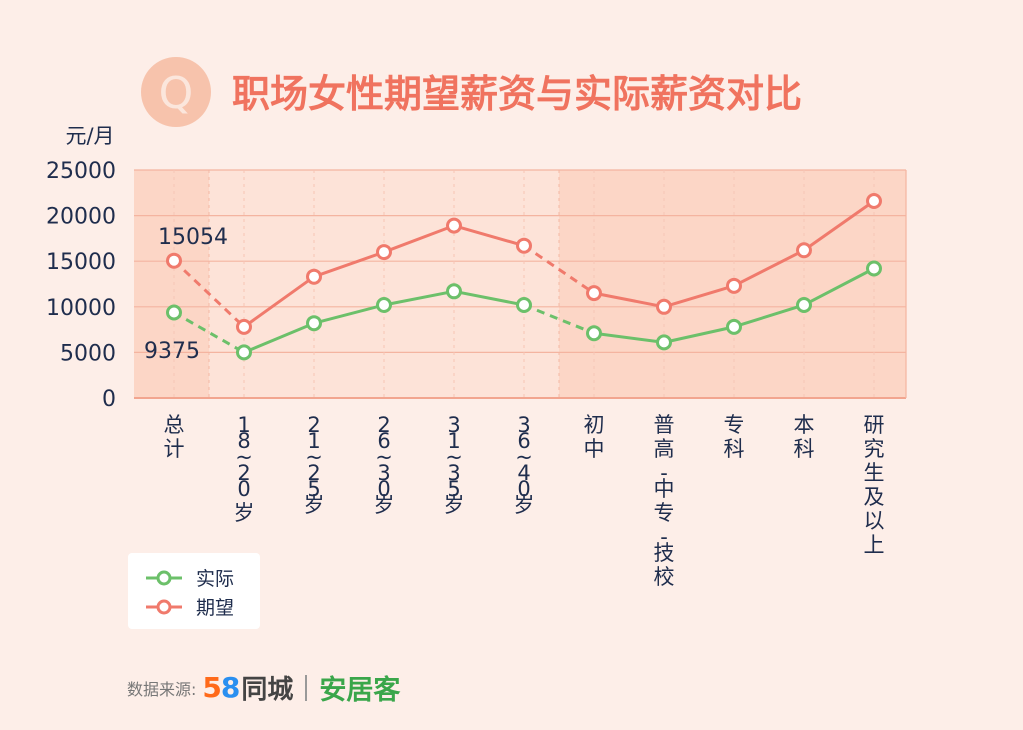  I want to click on y-tick-label: 5000, so click(88, 353).